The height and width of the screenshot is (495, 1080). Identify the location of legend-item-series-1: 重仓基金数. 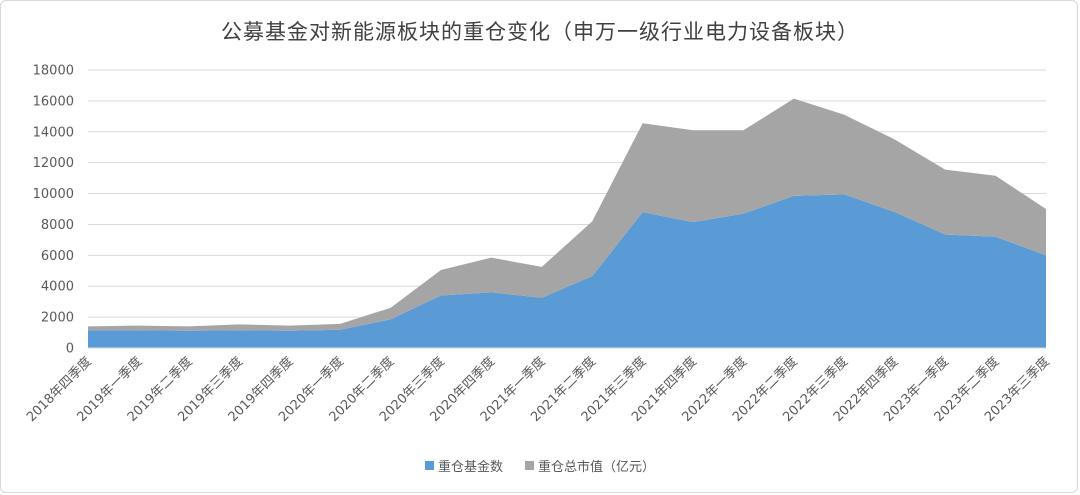
(463, 465).